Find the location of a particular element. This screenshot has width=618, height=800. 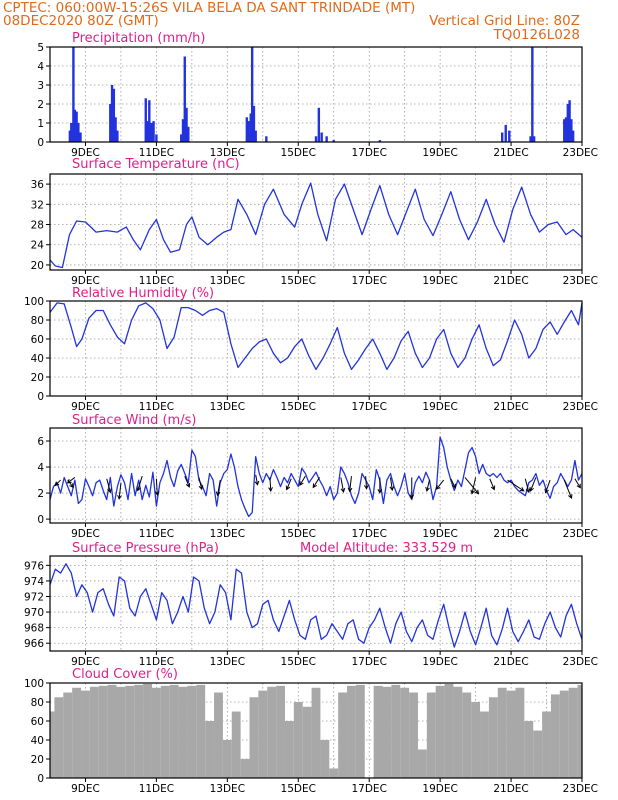

precipitation-ytick-label: 3 is located at coordinates (40, 86).